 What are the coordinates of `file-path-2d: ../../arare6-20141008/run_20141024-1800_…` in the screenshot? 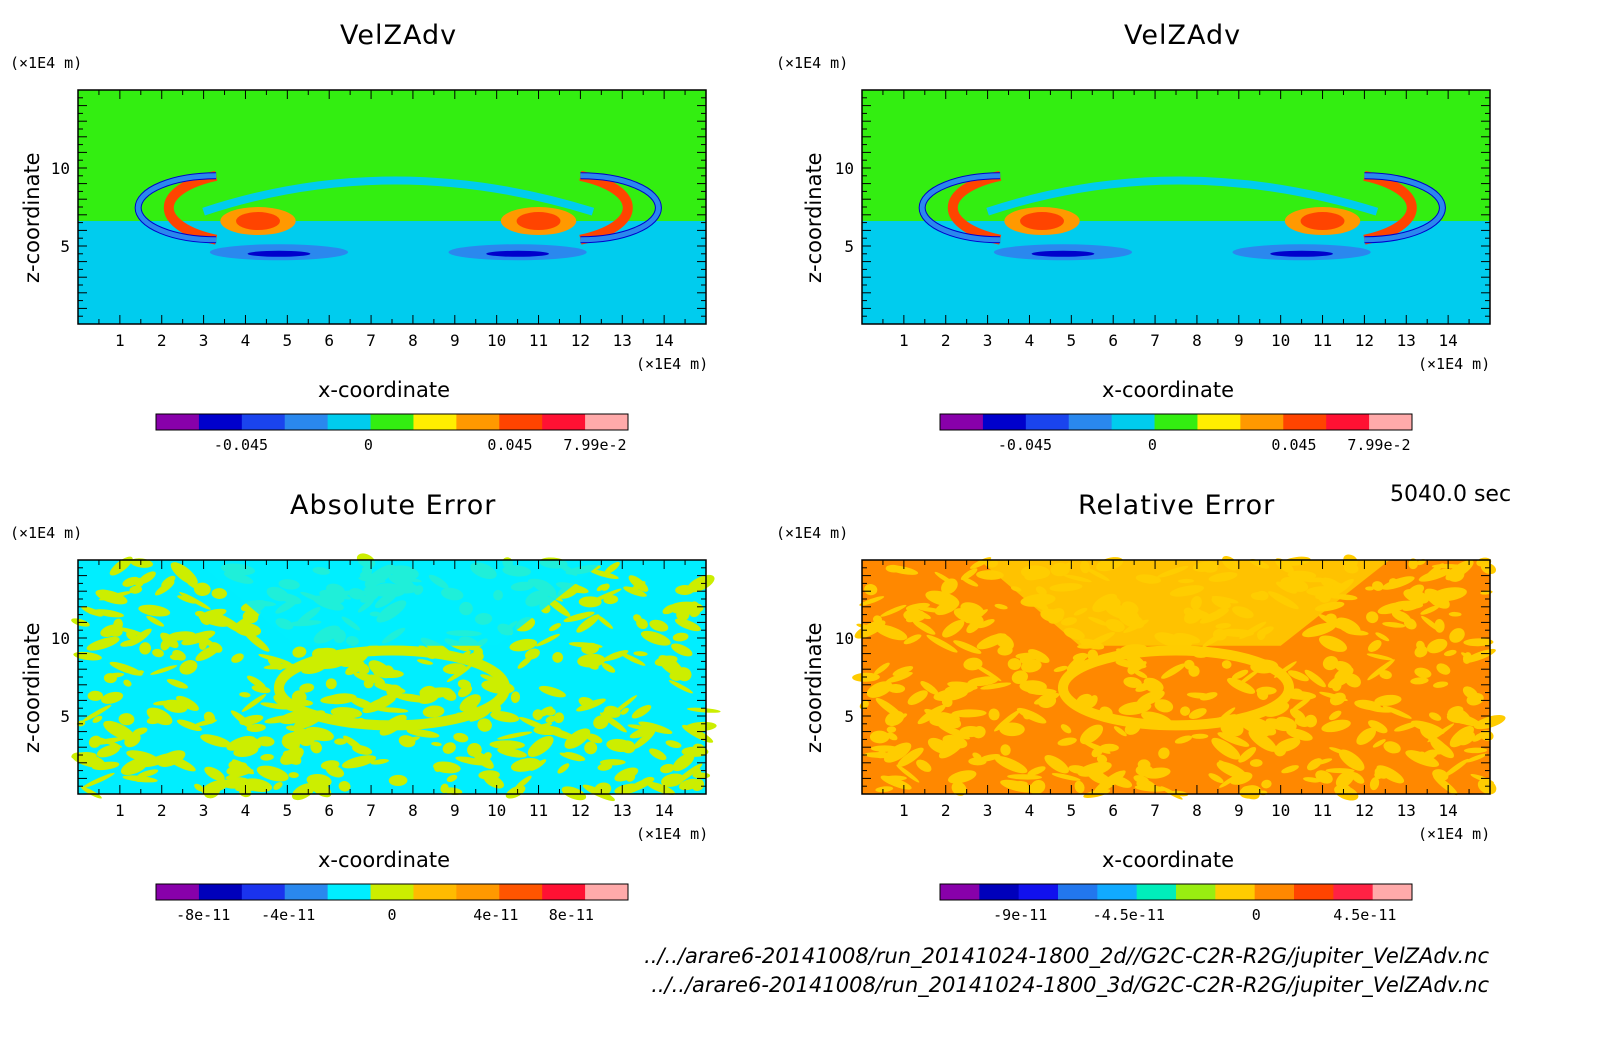 It's located at (1066, 956).